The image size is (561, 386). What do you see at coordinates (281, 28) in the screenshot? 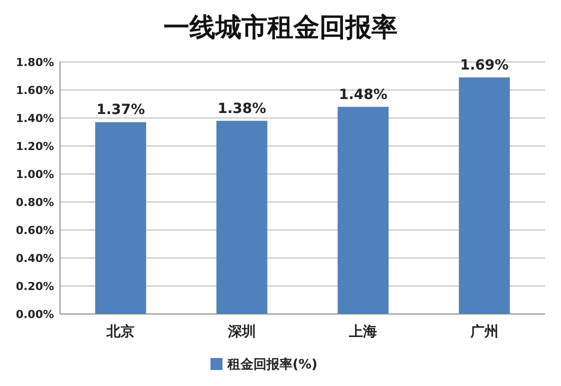
I see `chart-title: 一线城市租金回报率` at bounding box center [281, 28].